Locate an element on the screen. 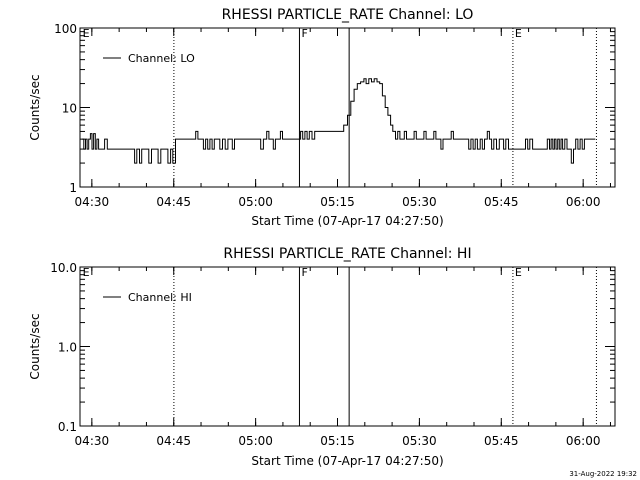  y-tick-label: 100 is located at coordinates (65, 29).